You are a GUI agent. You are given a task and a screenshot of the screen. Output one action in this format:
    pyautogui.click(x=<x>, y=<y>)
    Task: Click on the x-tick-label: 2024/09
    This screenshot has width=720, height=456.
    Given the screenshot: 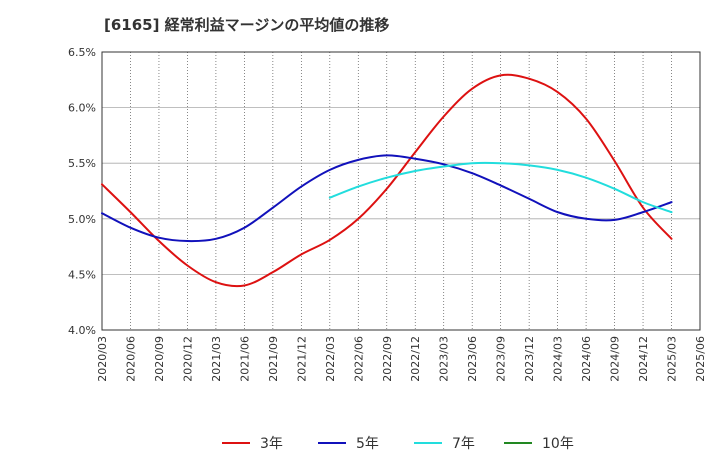 What is the action you would take?
    pyautogui.click(x=615, y=359)
    